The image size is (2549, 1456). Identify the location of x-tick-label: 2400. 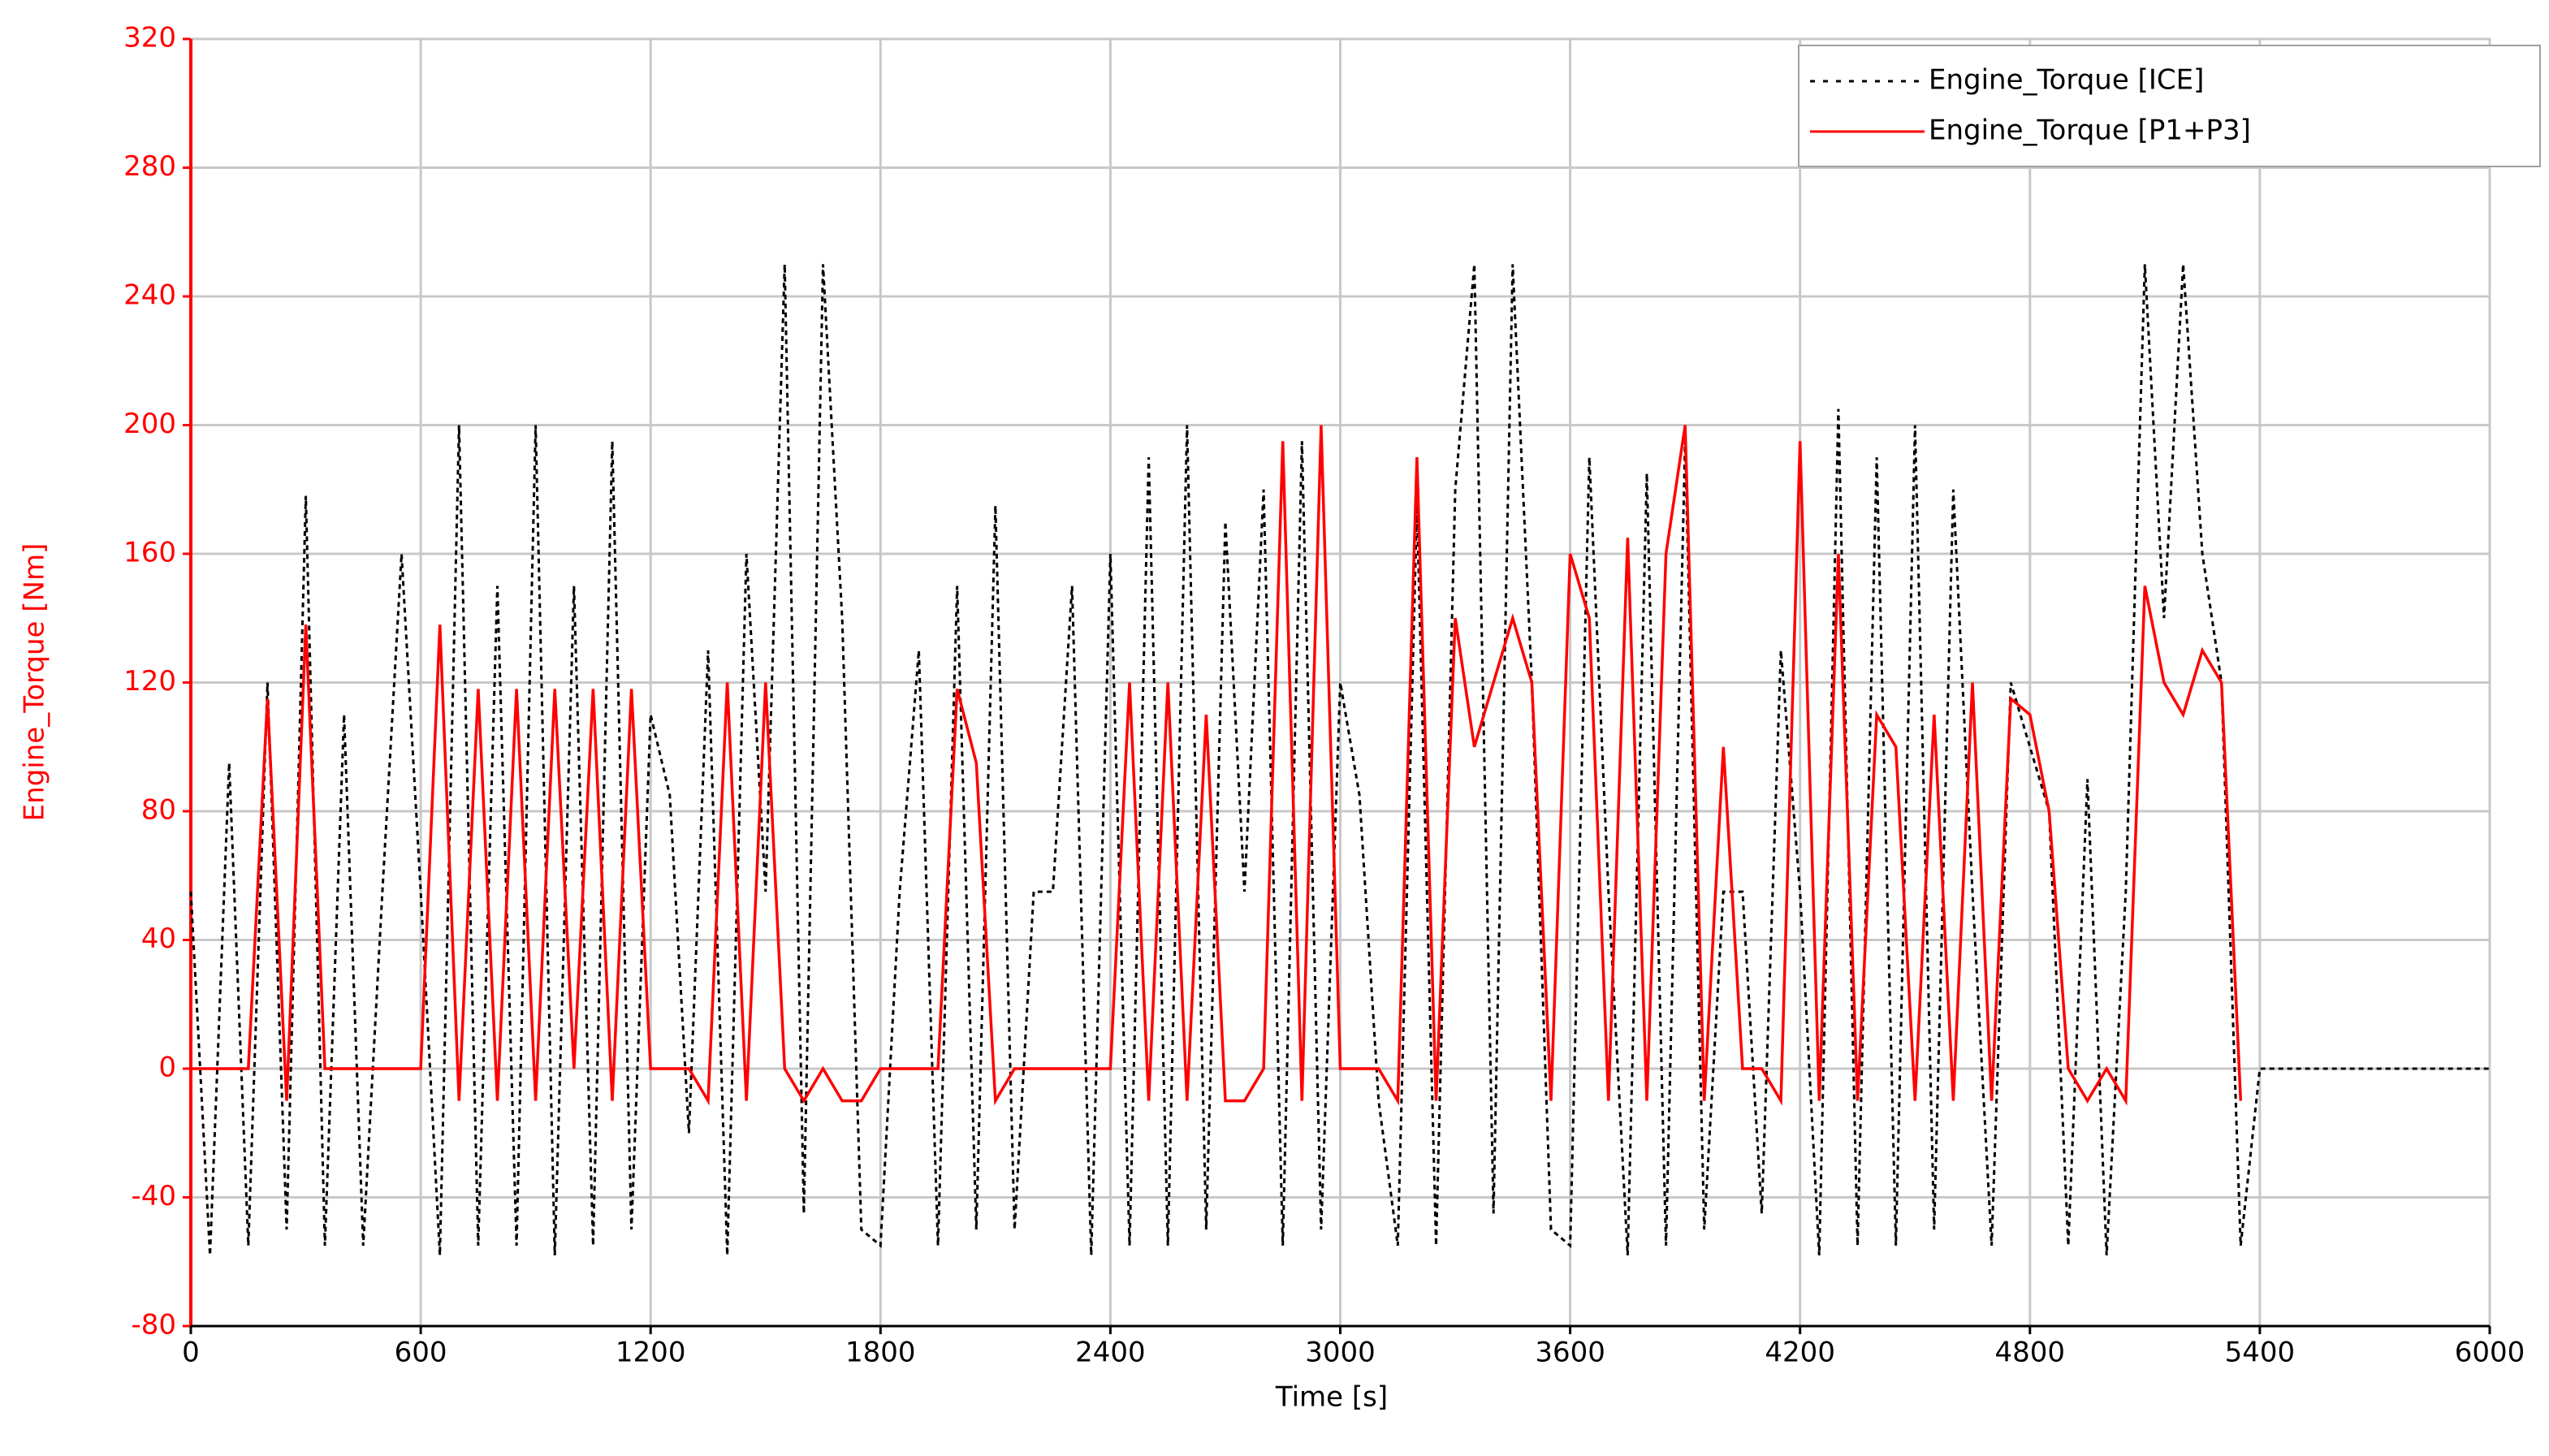
(1110, 1353).